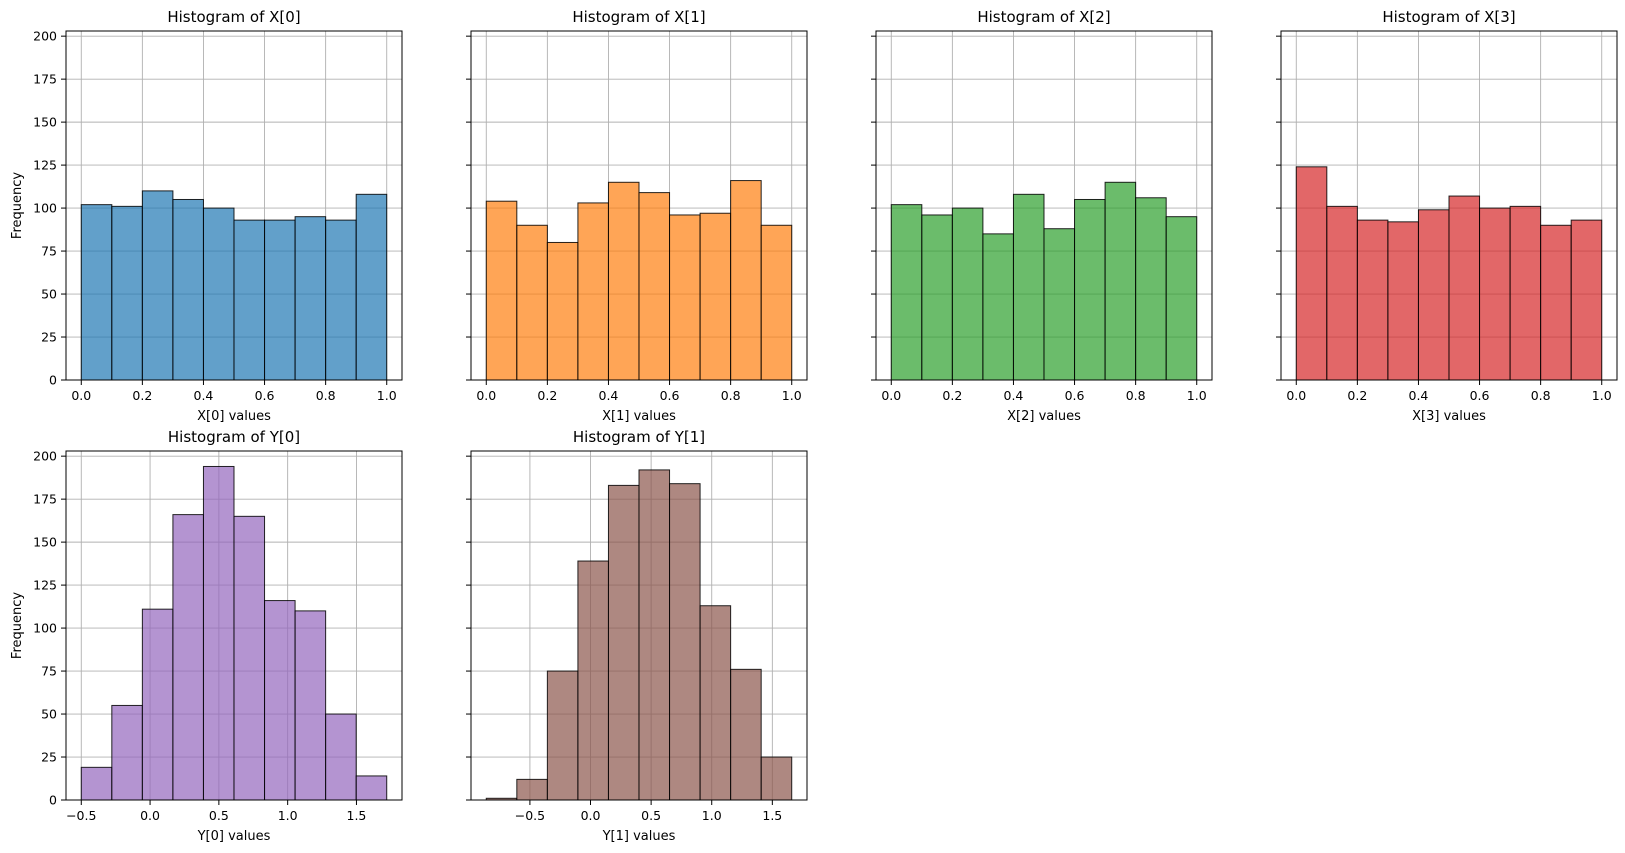 This screenshot has height=853, width=1625. I want to click on chart-2-x-tick-label: 0.2, so click(547, 395).